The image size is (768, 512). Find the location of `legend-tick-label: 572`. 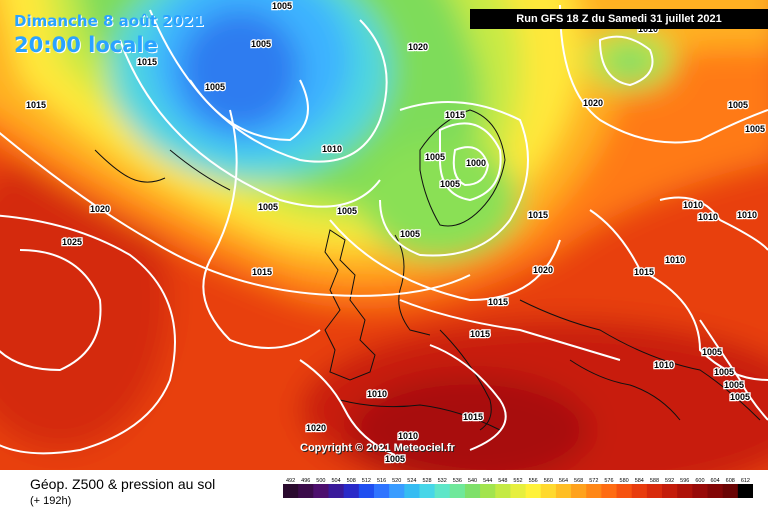

legend-tick-label: 572 is located at coordinates (593, 481).